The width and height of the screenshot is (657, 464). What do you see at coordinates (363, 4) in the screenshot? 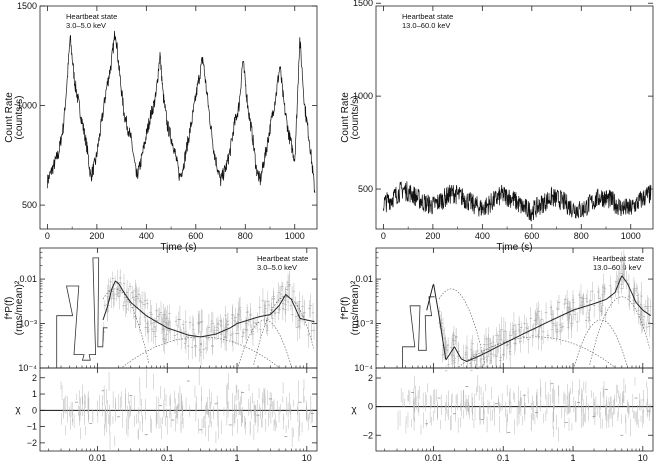
I see `lc-hard-ytick-label: 1500` at bounding box center [363, 4].